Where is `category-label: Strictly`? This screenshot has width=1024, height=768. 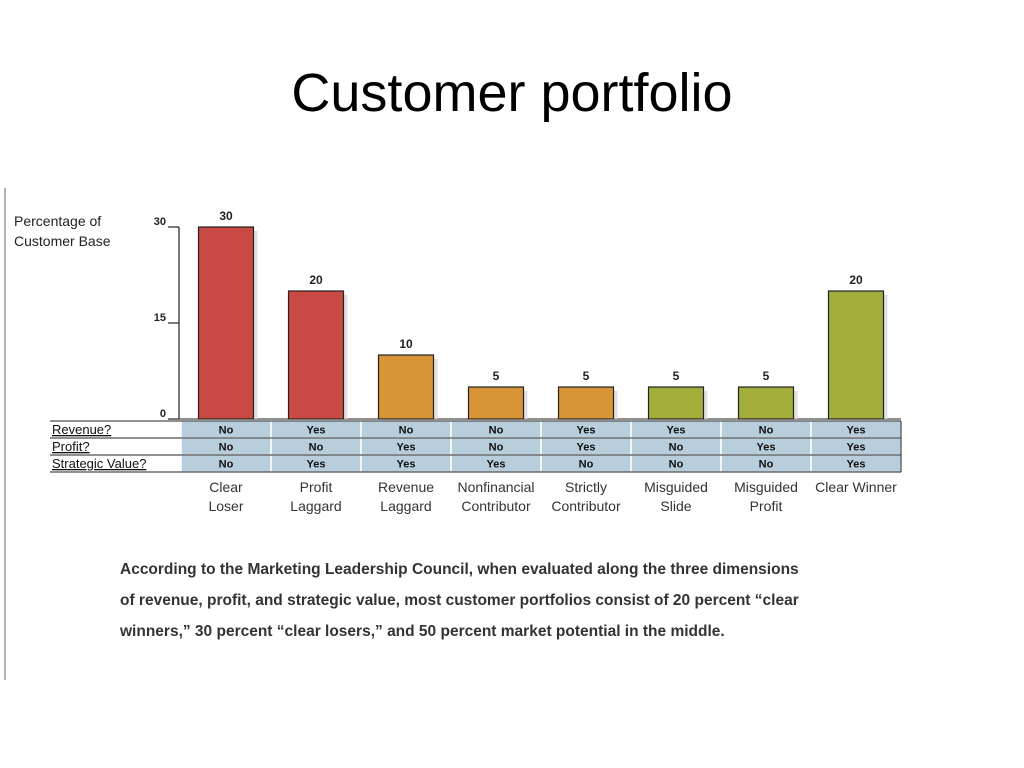 category-label: Strictly is located at coordinates (586, 487).